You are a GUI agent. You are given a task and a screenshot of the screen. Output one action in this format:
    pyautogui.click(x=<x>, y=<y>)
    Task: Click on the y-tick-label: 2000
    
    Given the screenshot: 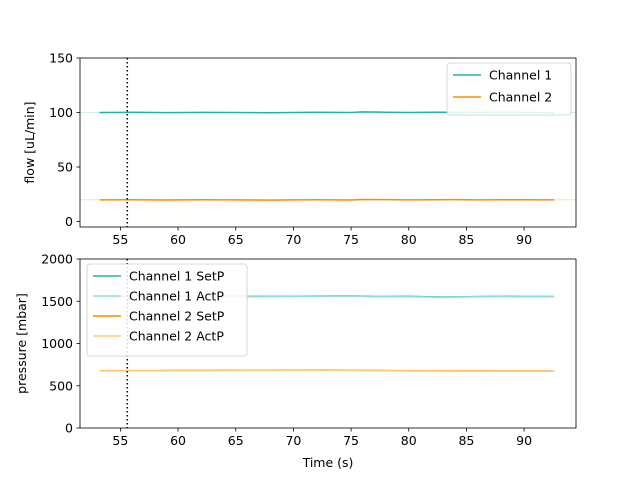 What is the action you would take?
    pyautogui.click(x=57, y=259)
    